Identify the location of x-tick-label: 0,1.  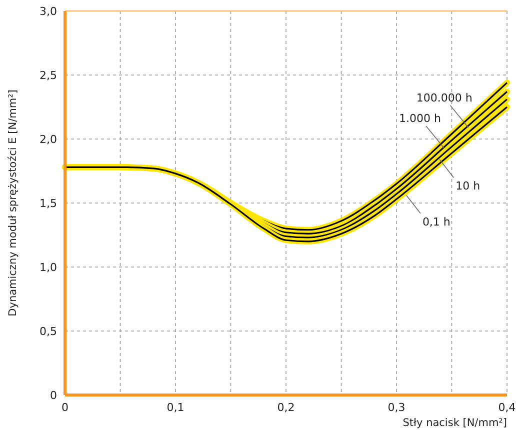
(175, 407).